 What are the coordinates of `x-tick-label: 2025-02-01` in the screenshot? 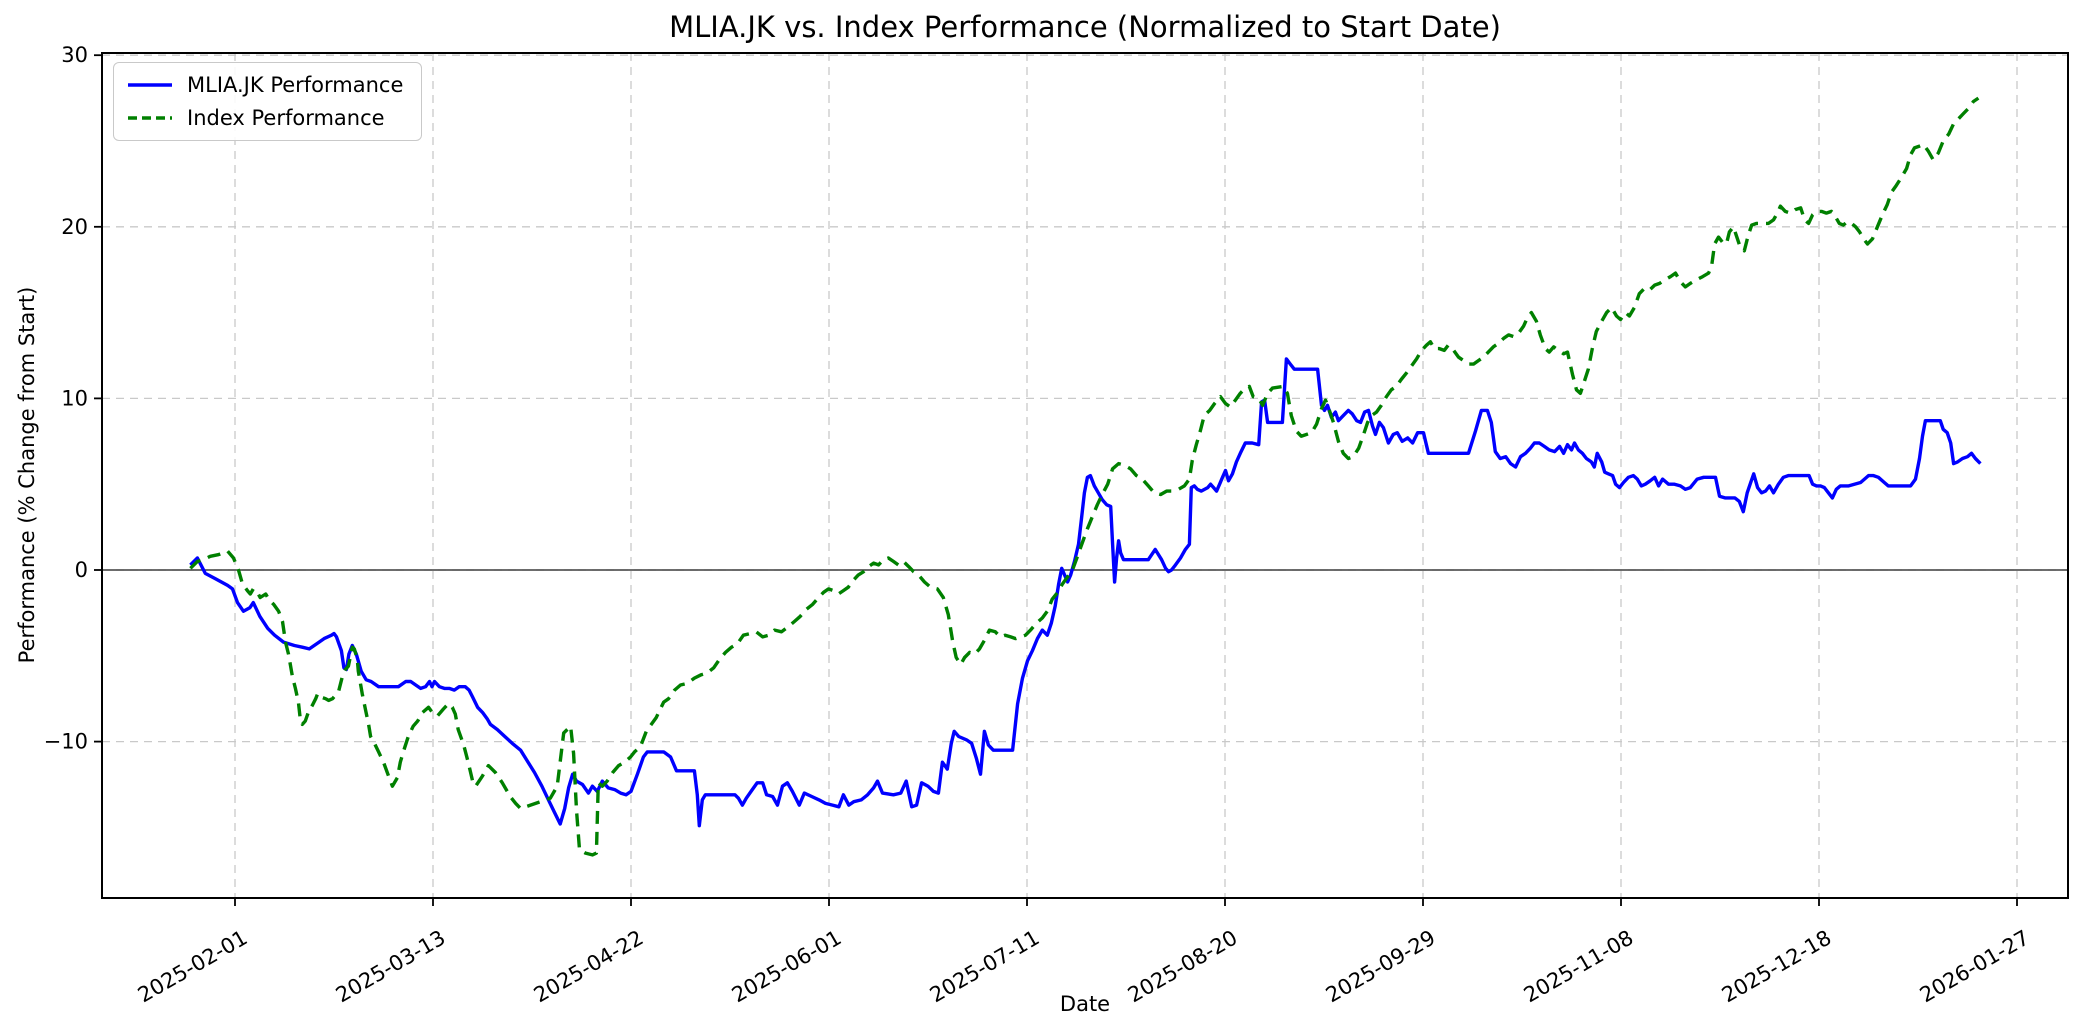 It's located at (193, 967).